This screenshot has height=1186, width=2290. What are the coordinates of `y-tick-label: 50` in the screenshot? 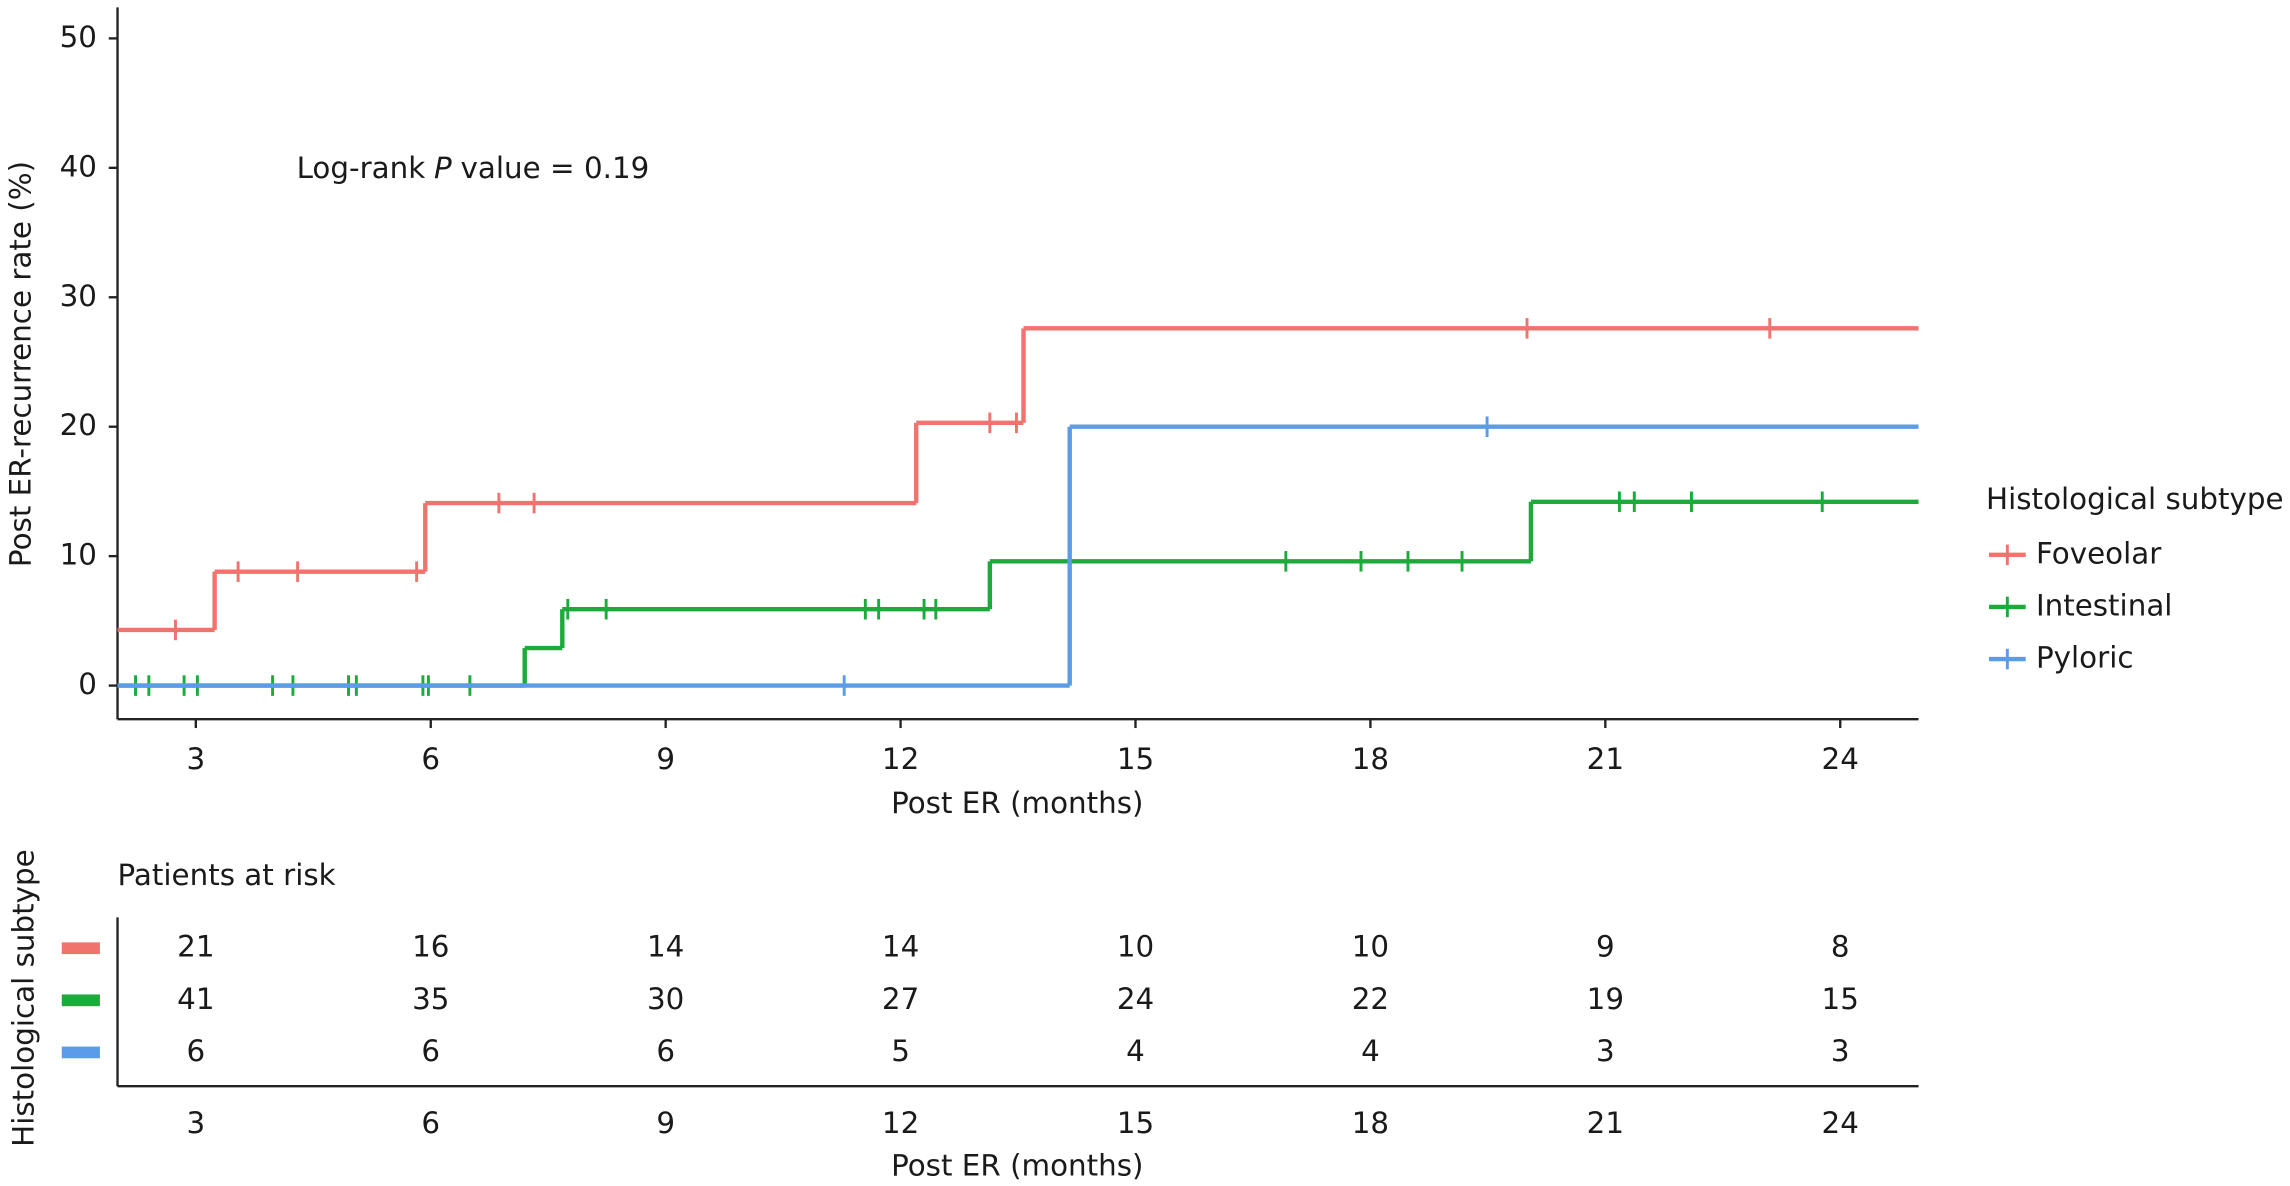 It's located at (78, 37).